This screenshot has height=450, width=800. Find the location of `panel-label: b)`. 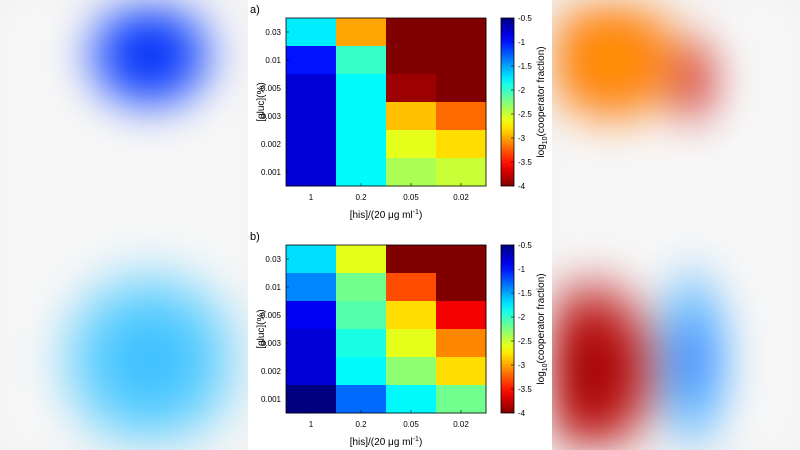

panel-label: b) is located at coordinates (255, 237).